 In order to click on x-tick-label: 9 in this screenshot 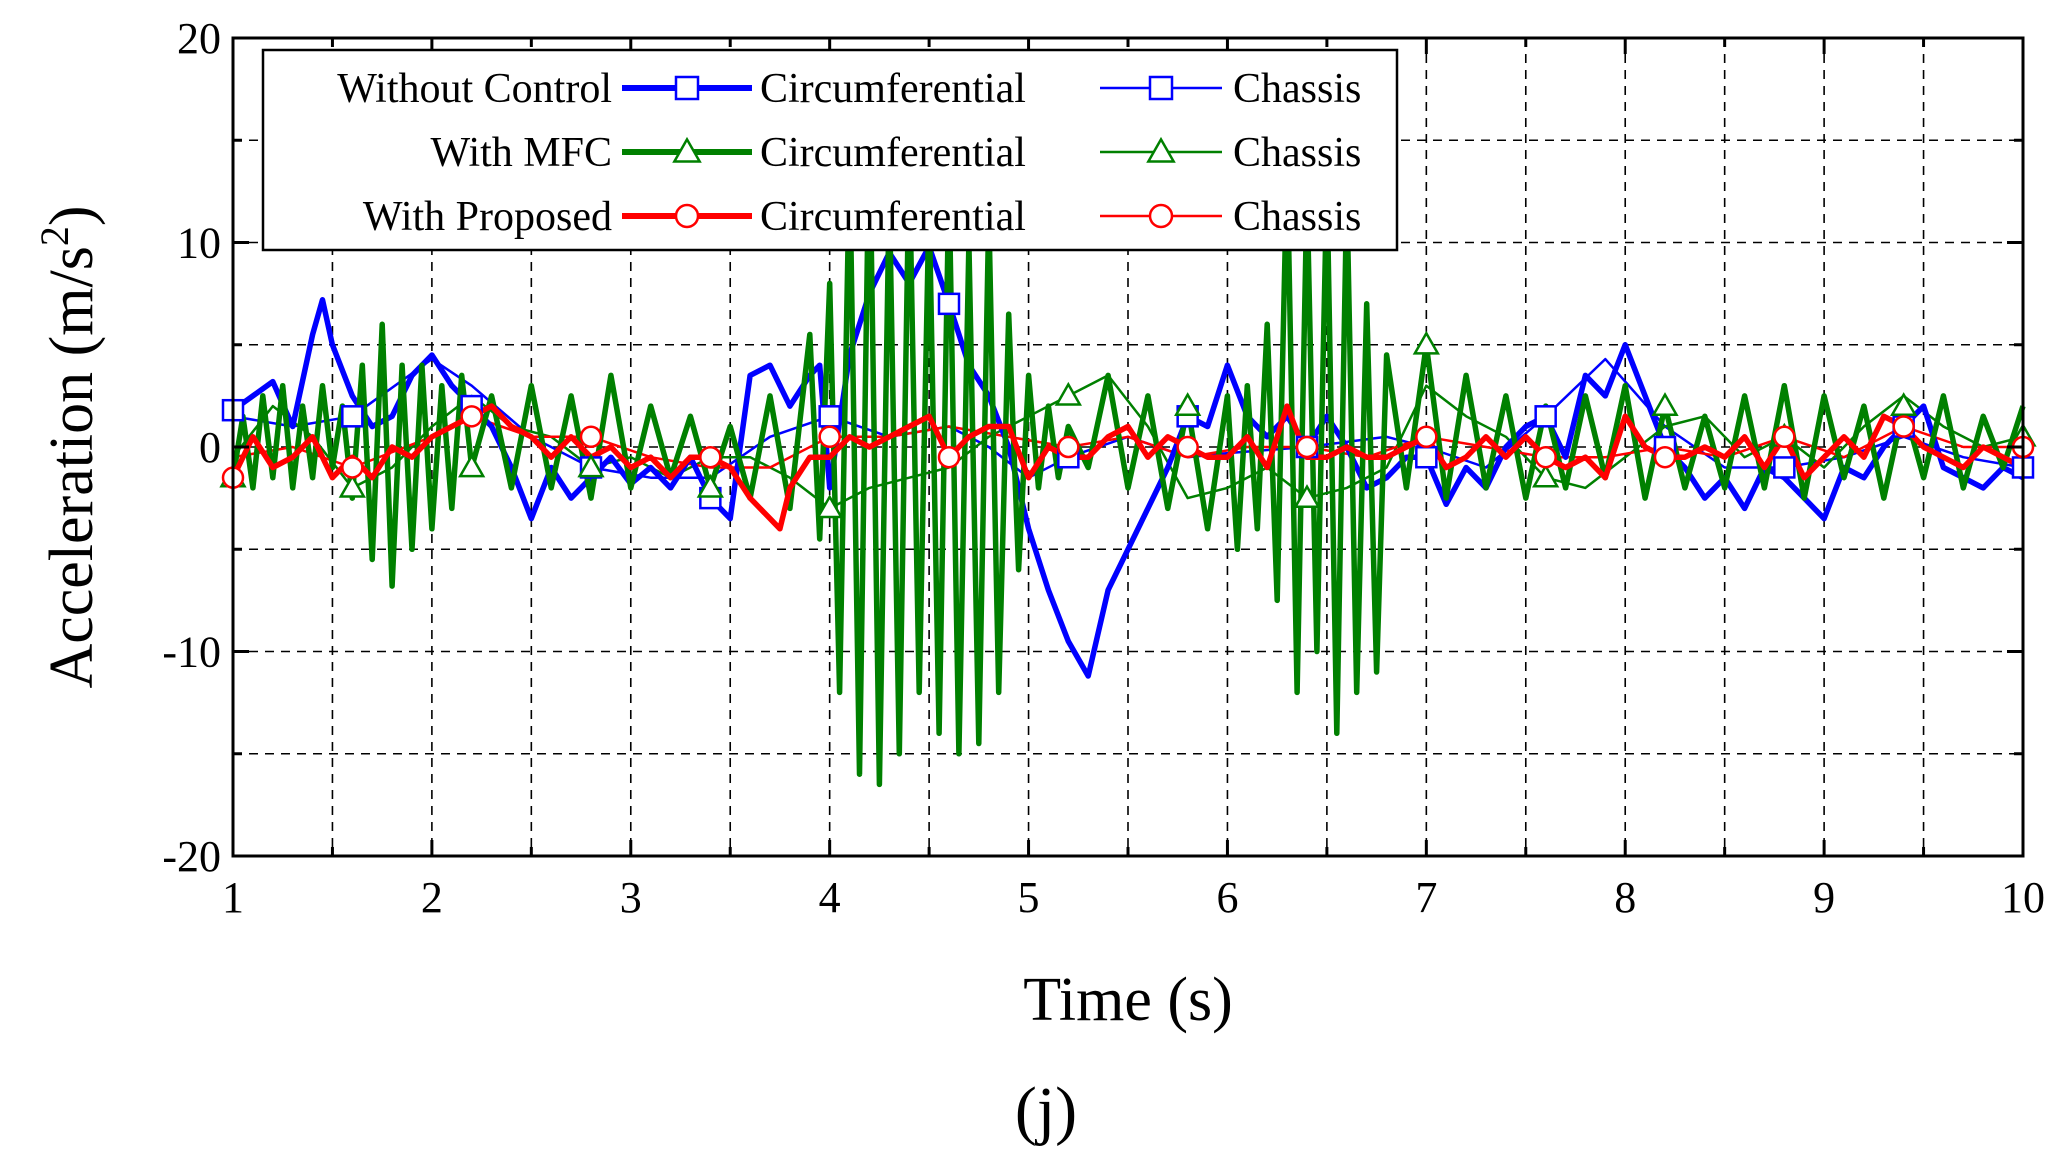, I will do `click(1824, 897)`.